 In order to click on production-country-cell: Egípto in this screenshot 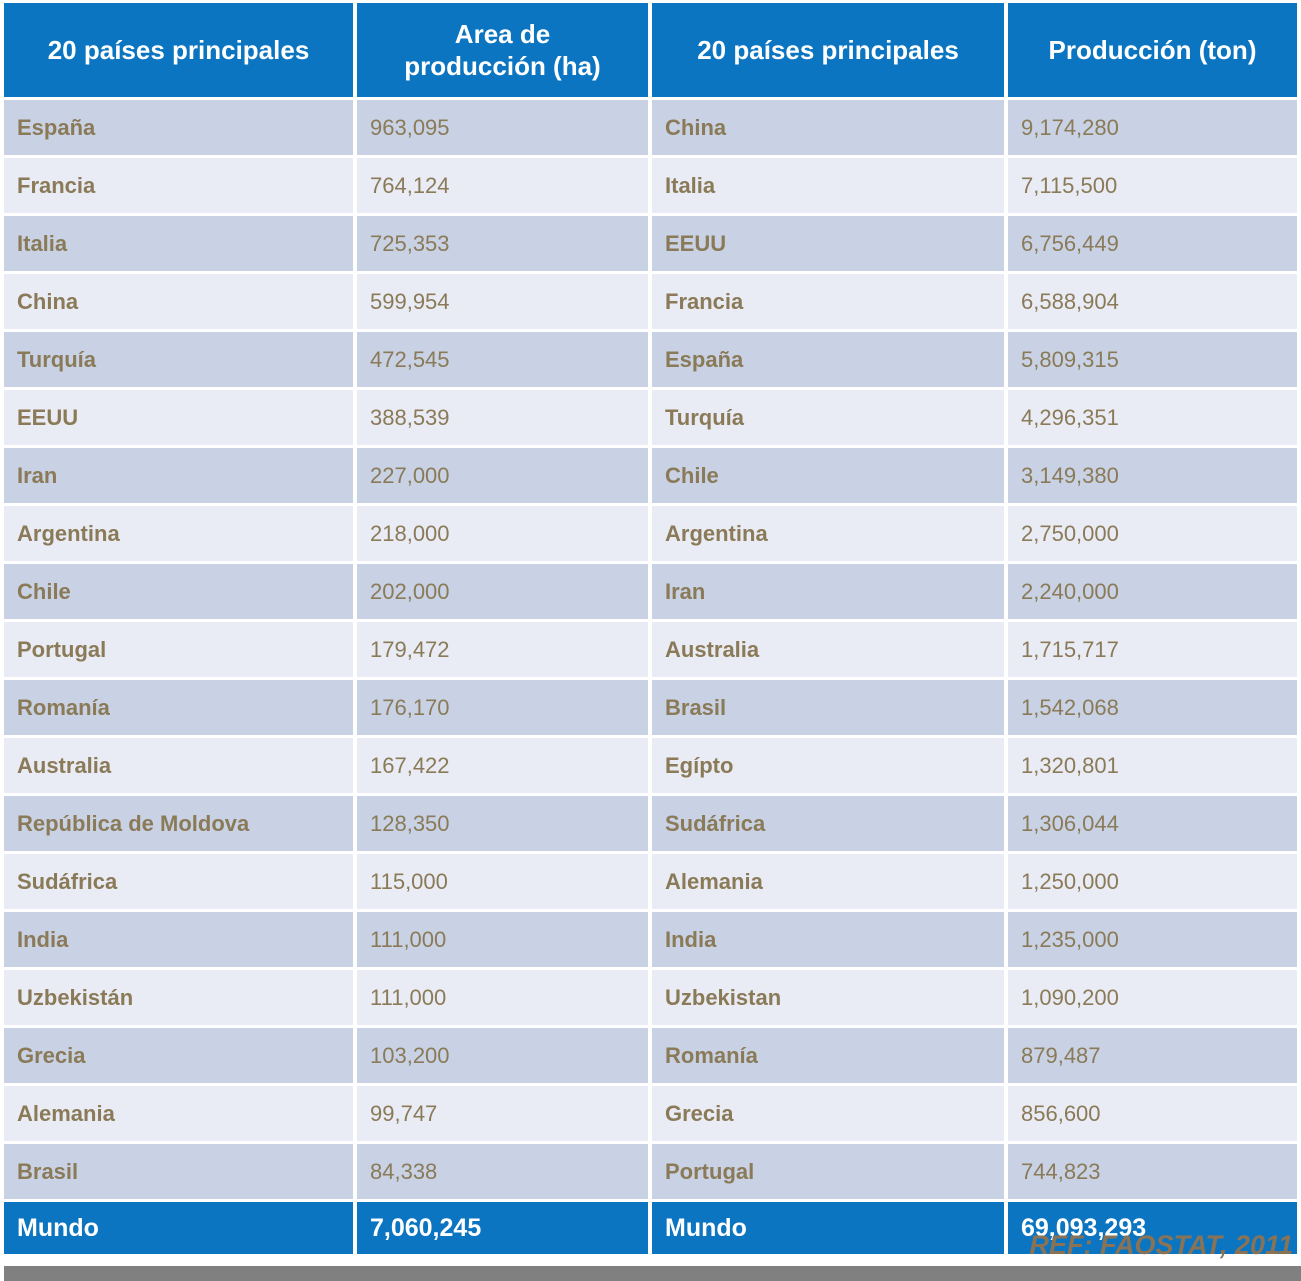, I will do `click(828, 765)`.